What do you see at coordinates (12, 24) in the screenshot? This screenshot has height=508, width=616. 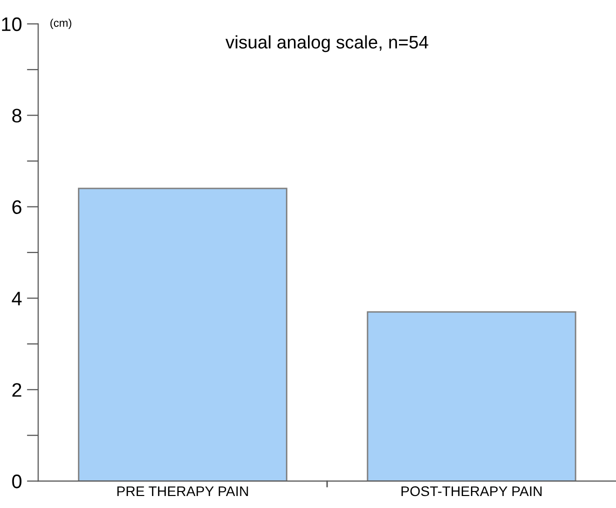 I see `y-tick-label: 10` at bounding box center [12, 24].